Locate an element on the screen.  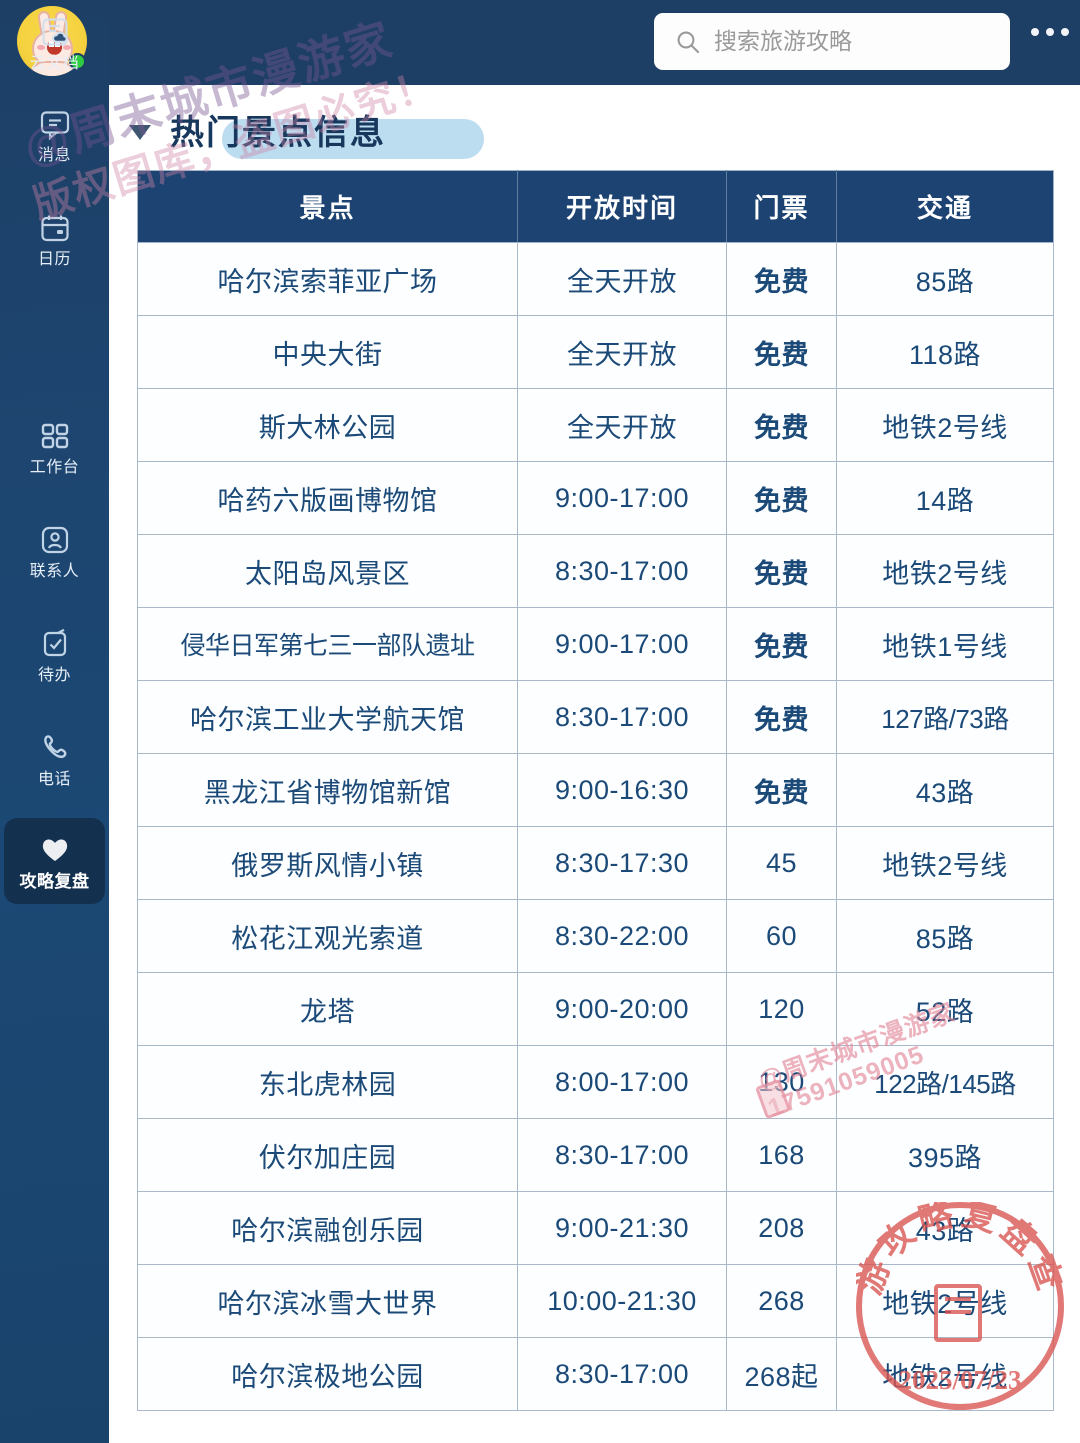
sidebar-item-cloud-docs: 云文档 is located at coordinates (54, 43).